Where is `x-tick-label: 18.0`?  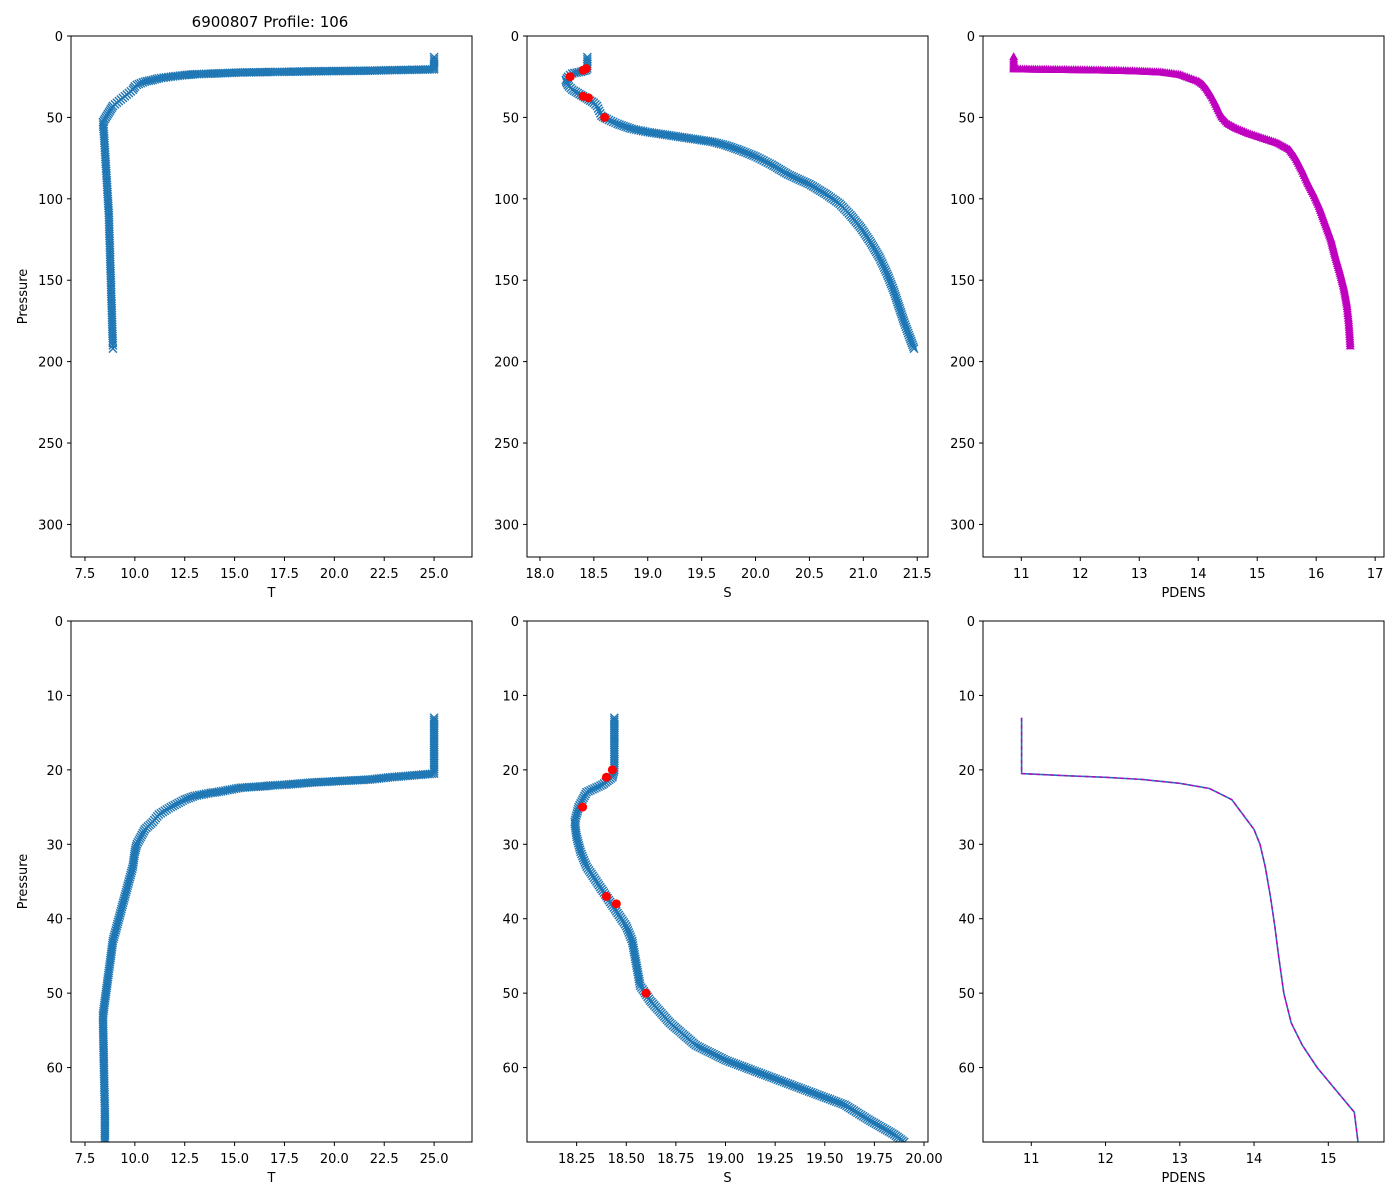 x-tick-label: 18.0 is located at coordinates (539, 574).